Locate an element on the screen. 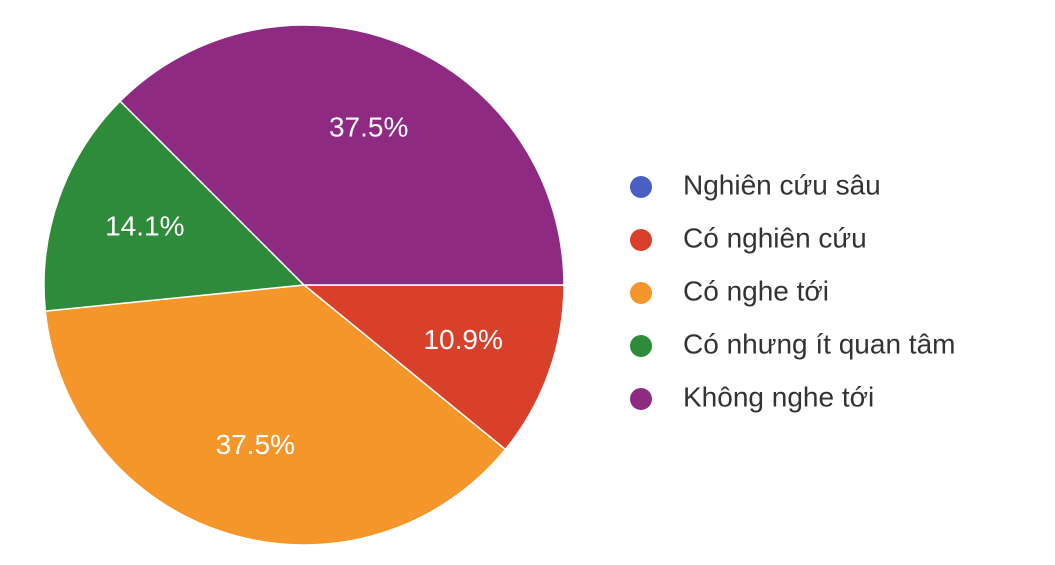 This screenshot has height=565, width=1055. legend-label: Không nghe tới is located at coordinates (778, 396).